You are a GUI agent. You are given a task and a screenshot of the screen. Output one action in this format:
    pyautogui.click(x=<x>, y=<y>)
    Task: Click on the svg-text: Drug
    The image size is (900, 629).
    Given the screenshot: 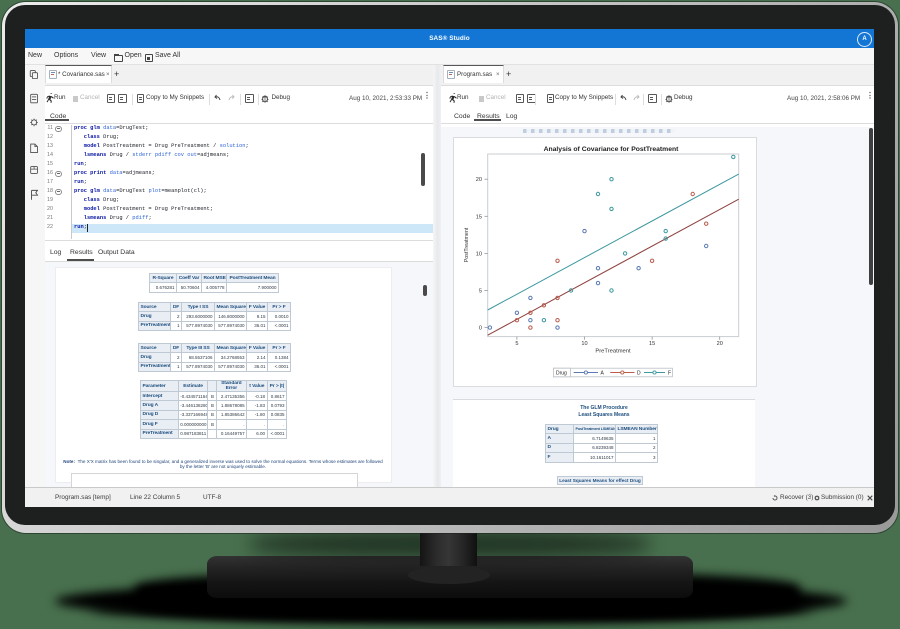 What is the action you would take?
    pyautogui.click(x=561, y=374)
    